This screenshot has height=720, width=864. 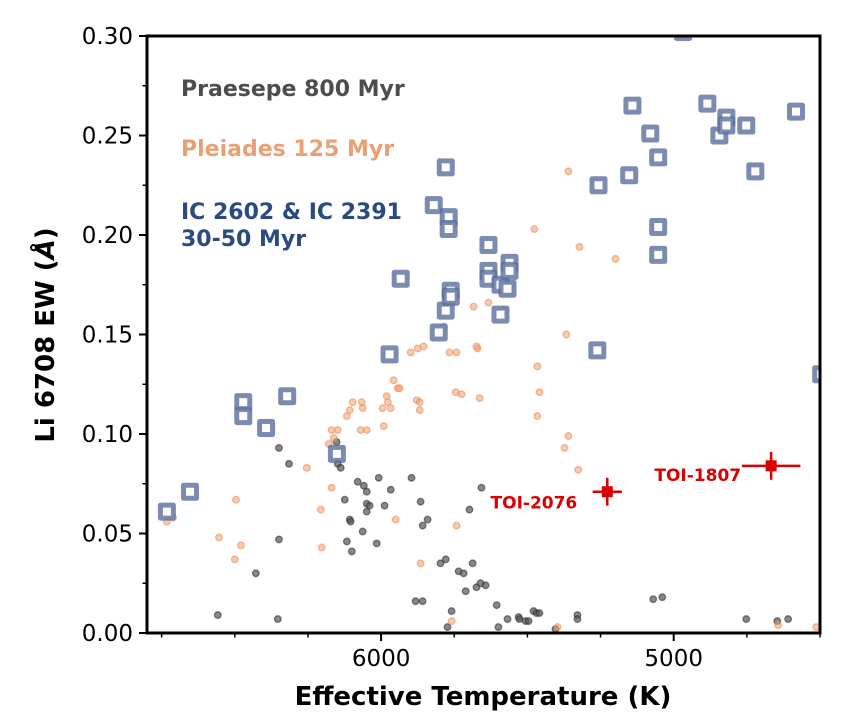 I want to click on target-label: TOI-2076, so click(x=534, y=504).